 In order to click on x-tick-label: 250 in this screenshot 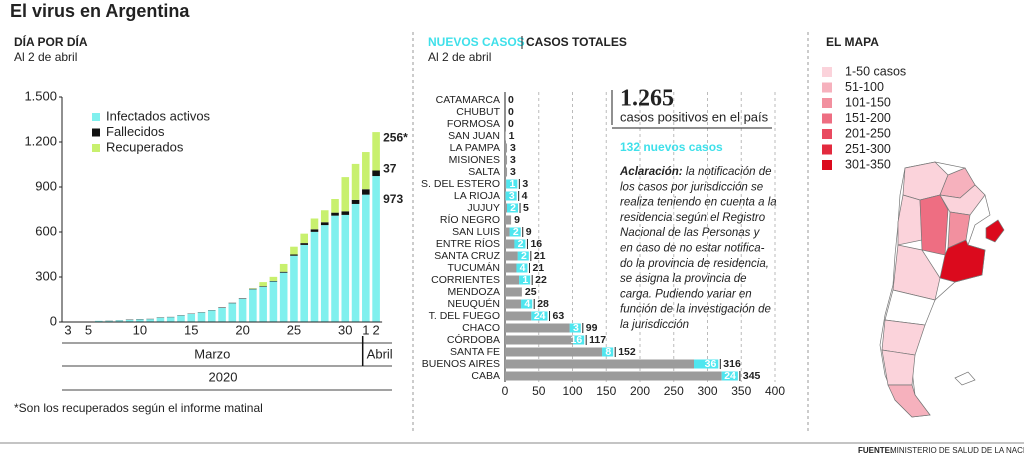, I will do `click(674, 391)`.